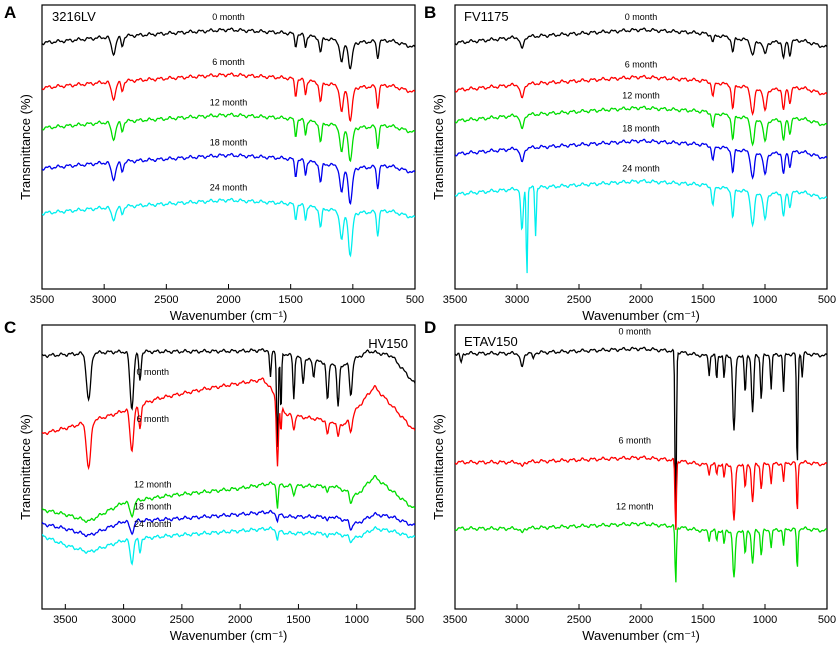  Describe the element at coordinates (430, 12) in the screenshot. I see `panel-letter: B` at that location.